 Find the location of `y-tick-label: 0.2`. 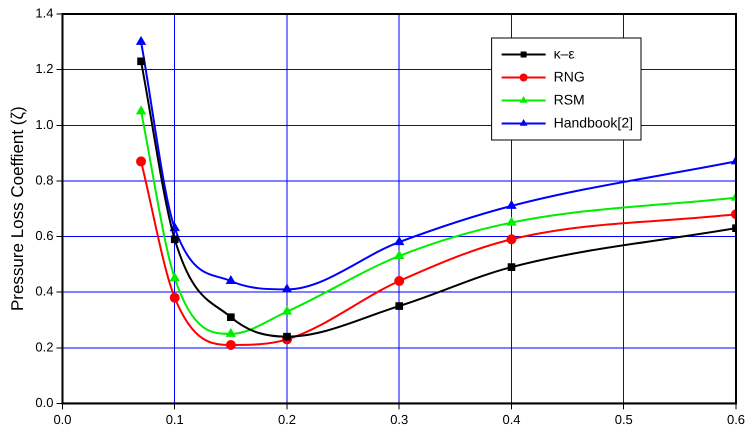

y-tick-label: 0.2 is located at coordinates (44, 346).